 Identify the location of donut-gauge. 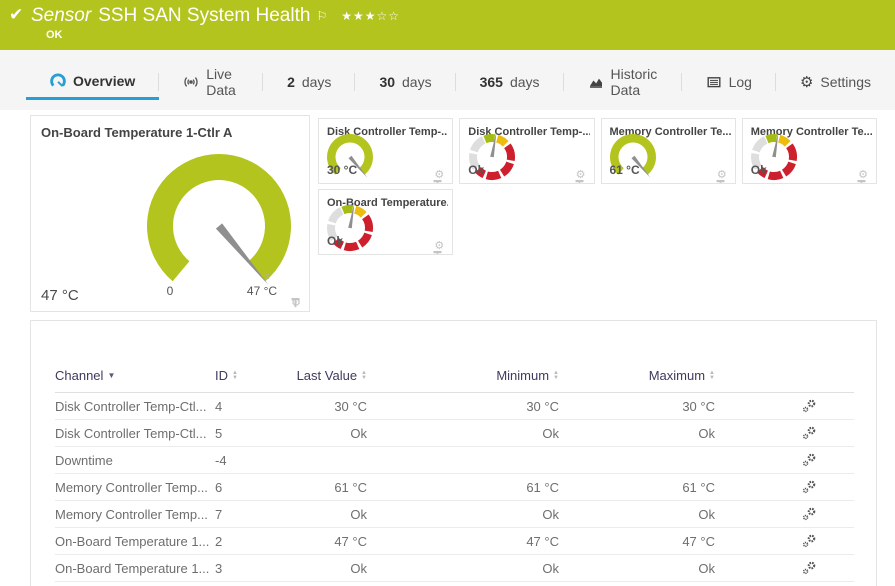
(632, 155).